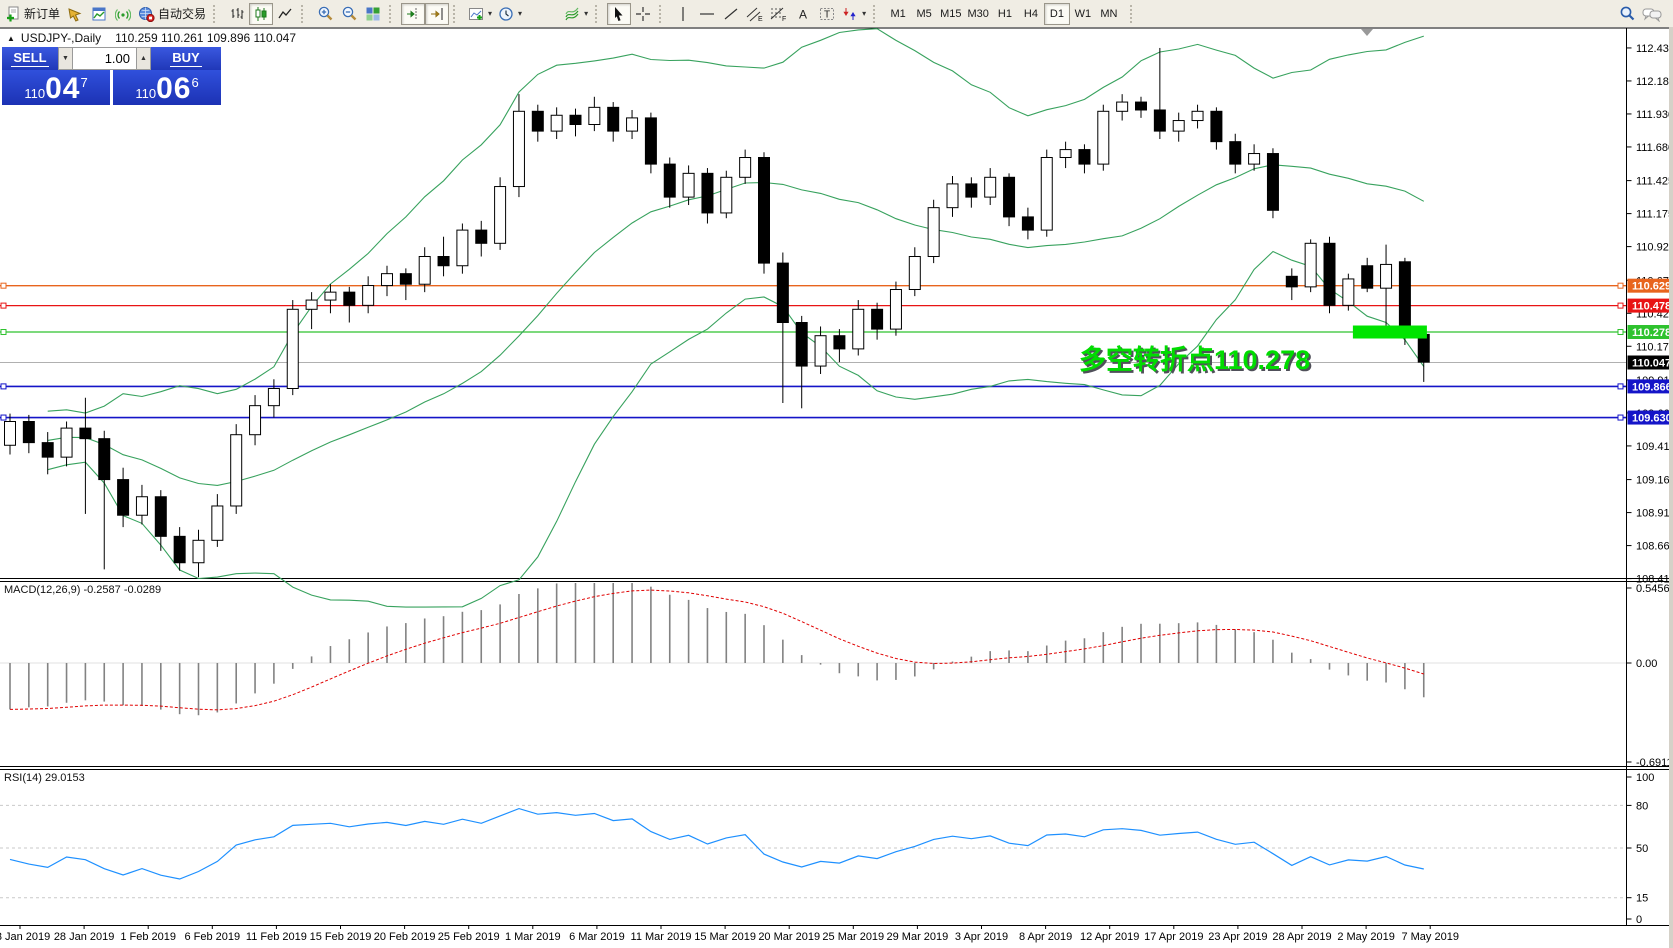  What do you see at coordinates (779, 14) in the screenshot?
I see `fibonacci-tool-button: F` at bounding box center [779, 14].